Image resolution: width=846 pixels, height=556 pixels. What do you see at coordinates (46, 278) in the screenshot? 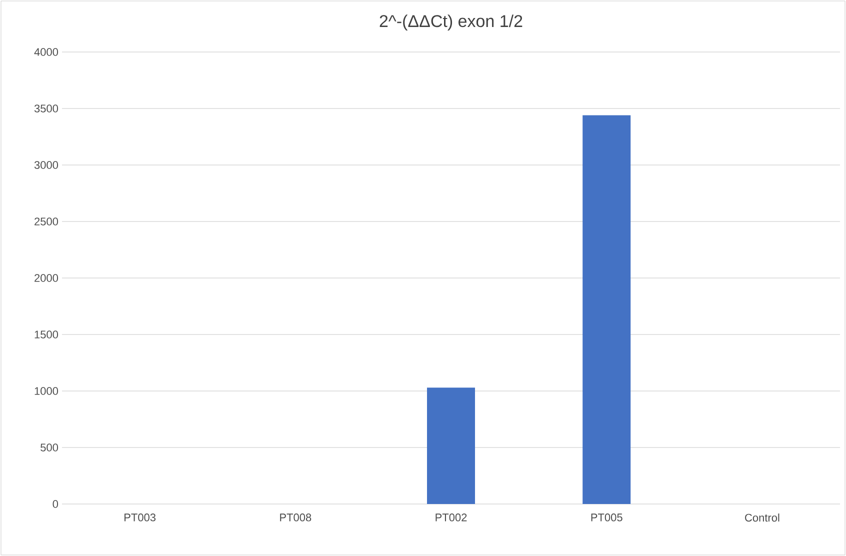
I see `y-tick-label: 2000` at bounding box center [46, 278].